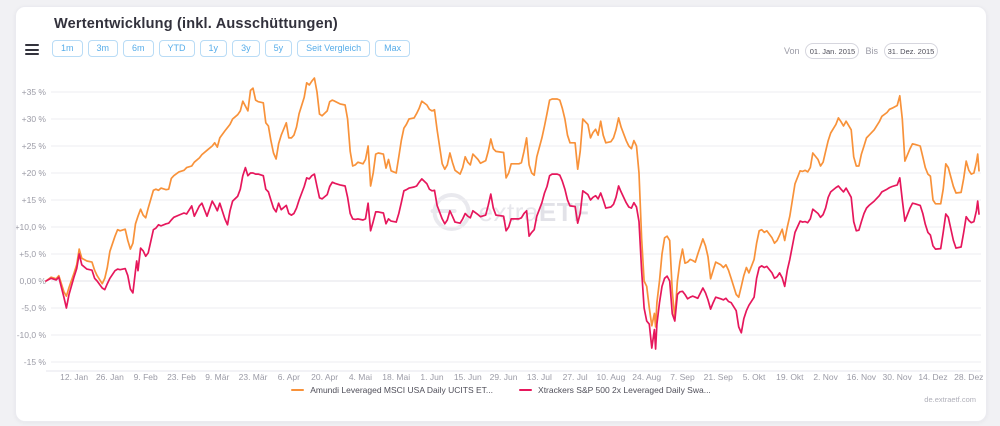  Describe the element at coordinates (34, 146) in the screenshot. I see `y-tick-label: +25 %` at that location.